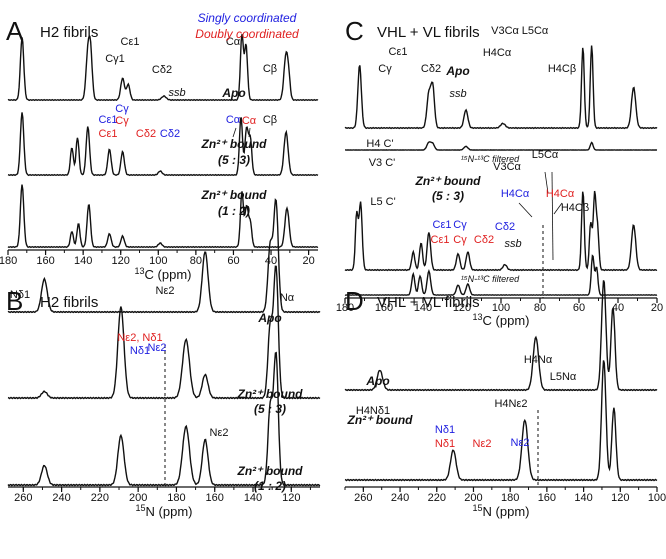  I want to click on peak-label: H4Nα, so click(538, 360).